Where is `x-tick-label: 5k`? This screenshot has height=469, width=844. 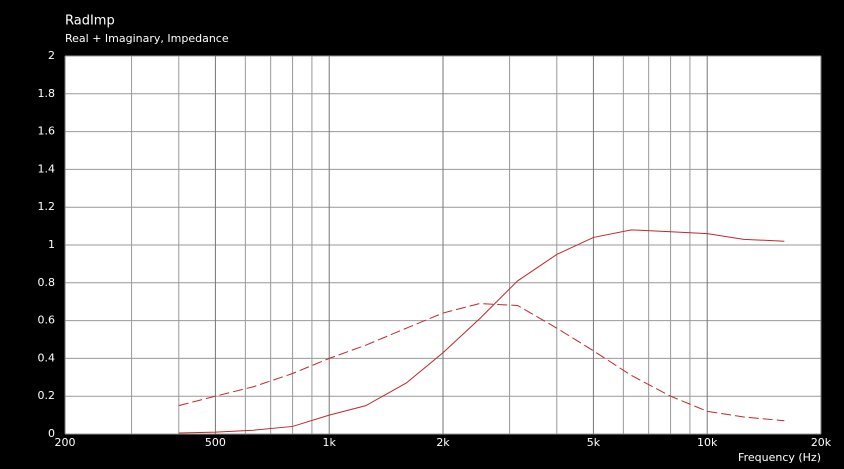
x-tick-label: 5k is located at coordinates (594, 442).